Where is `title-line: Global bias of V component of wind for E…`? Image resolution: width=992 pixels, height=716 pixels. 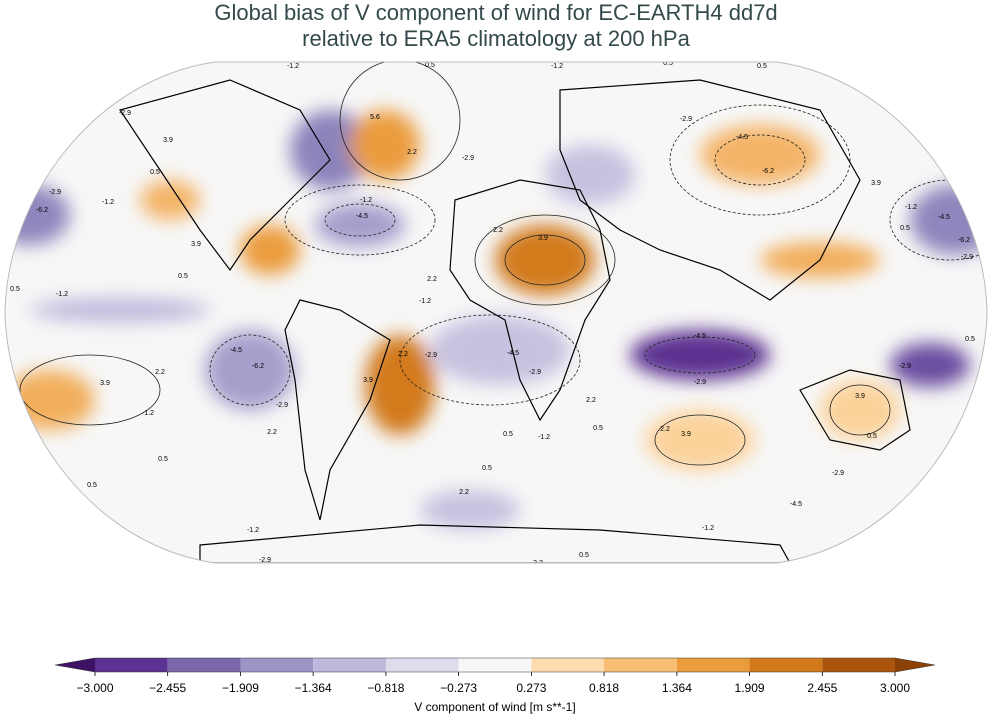 title-line: Global bias of V component of wind for E… is located at coordinates (495, 12).